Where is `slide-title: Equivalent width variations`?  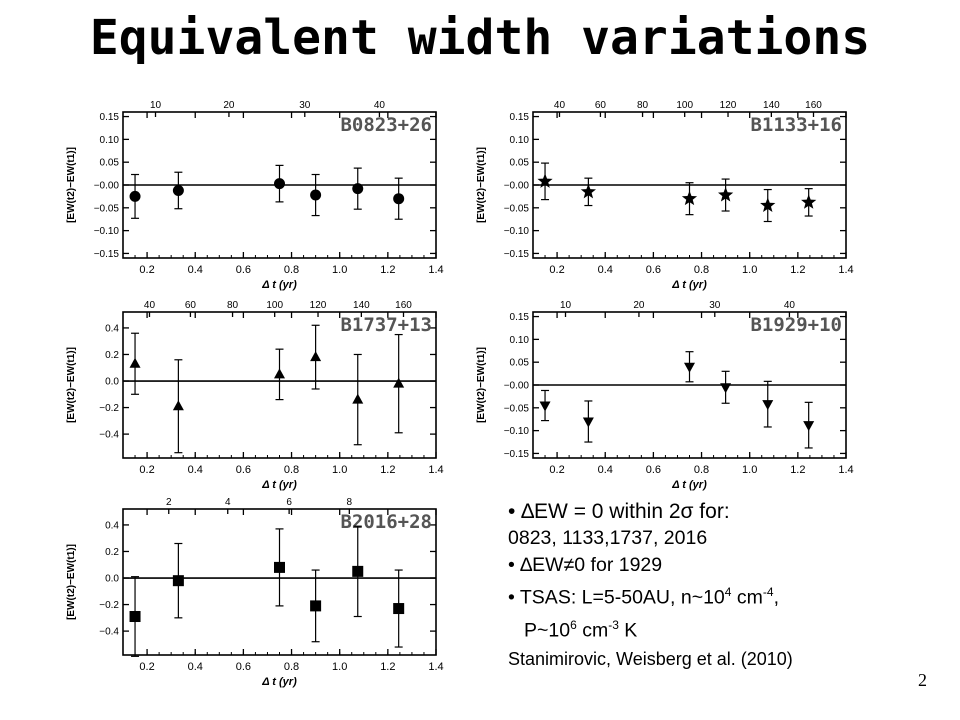
slide-title: Equivalent width variations is located at coordinates (480, 38).